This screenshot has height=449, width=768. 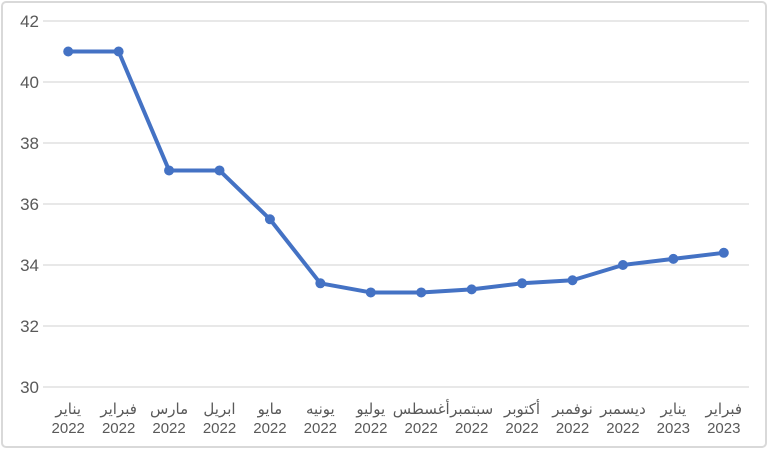 What do you see at coordinates (29, 387) in the screenshot?
I see `y-axis-tick-label: 30` at bounding box center [29, 387].